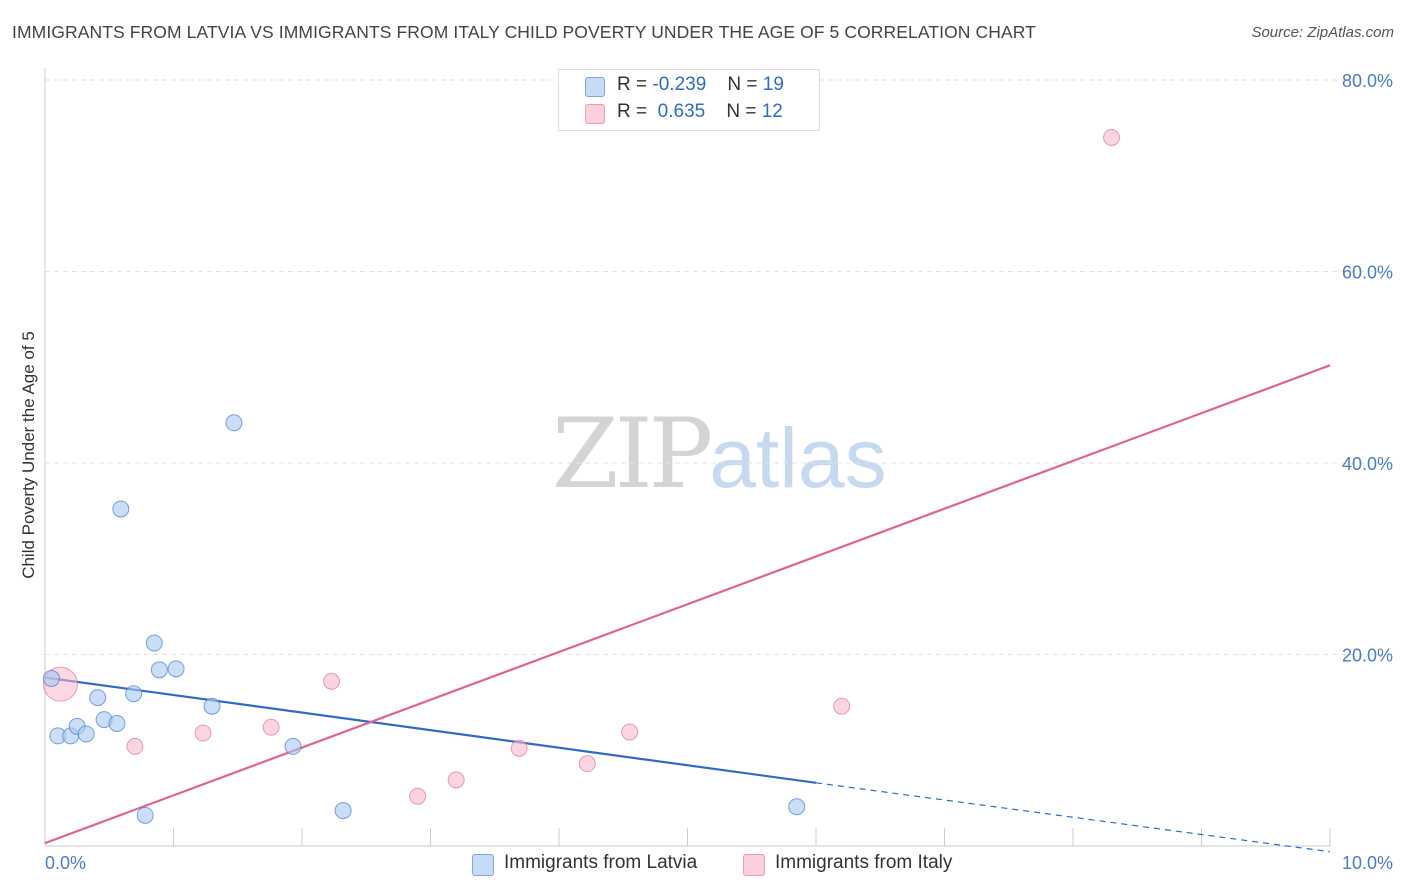 Image resolution: width=1406 pixels, height=892 pixels. Describe the element at coordinates (864, 862) in the screenshot. I see `legend-italy-label: Immigrants from Italy` at that location.